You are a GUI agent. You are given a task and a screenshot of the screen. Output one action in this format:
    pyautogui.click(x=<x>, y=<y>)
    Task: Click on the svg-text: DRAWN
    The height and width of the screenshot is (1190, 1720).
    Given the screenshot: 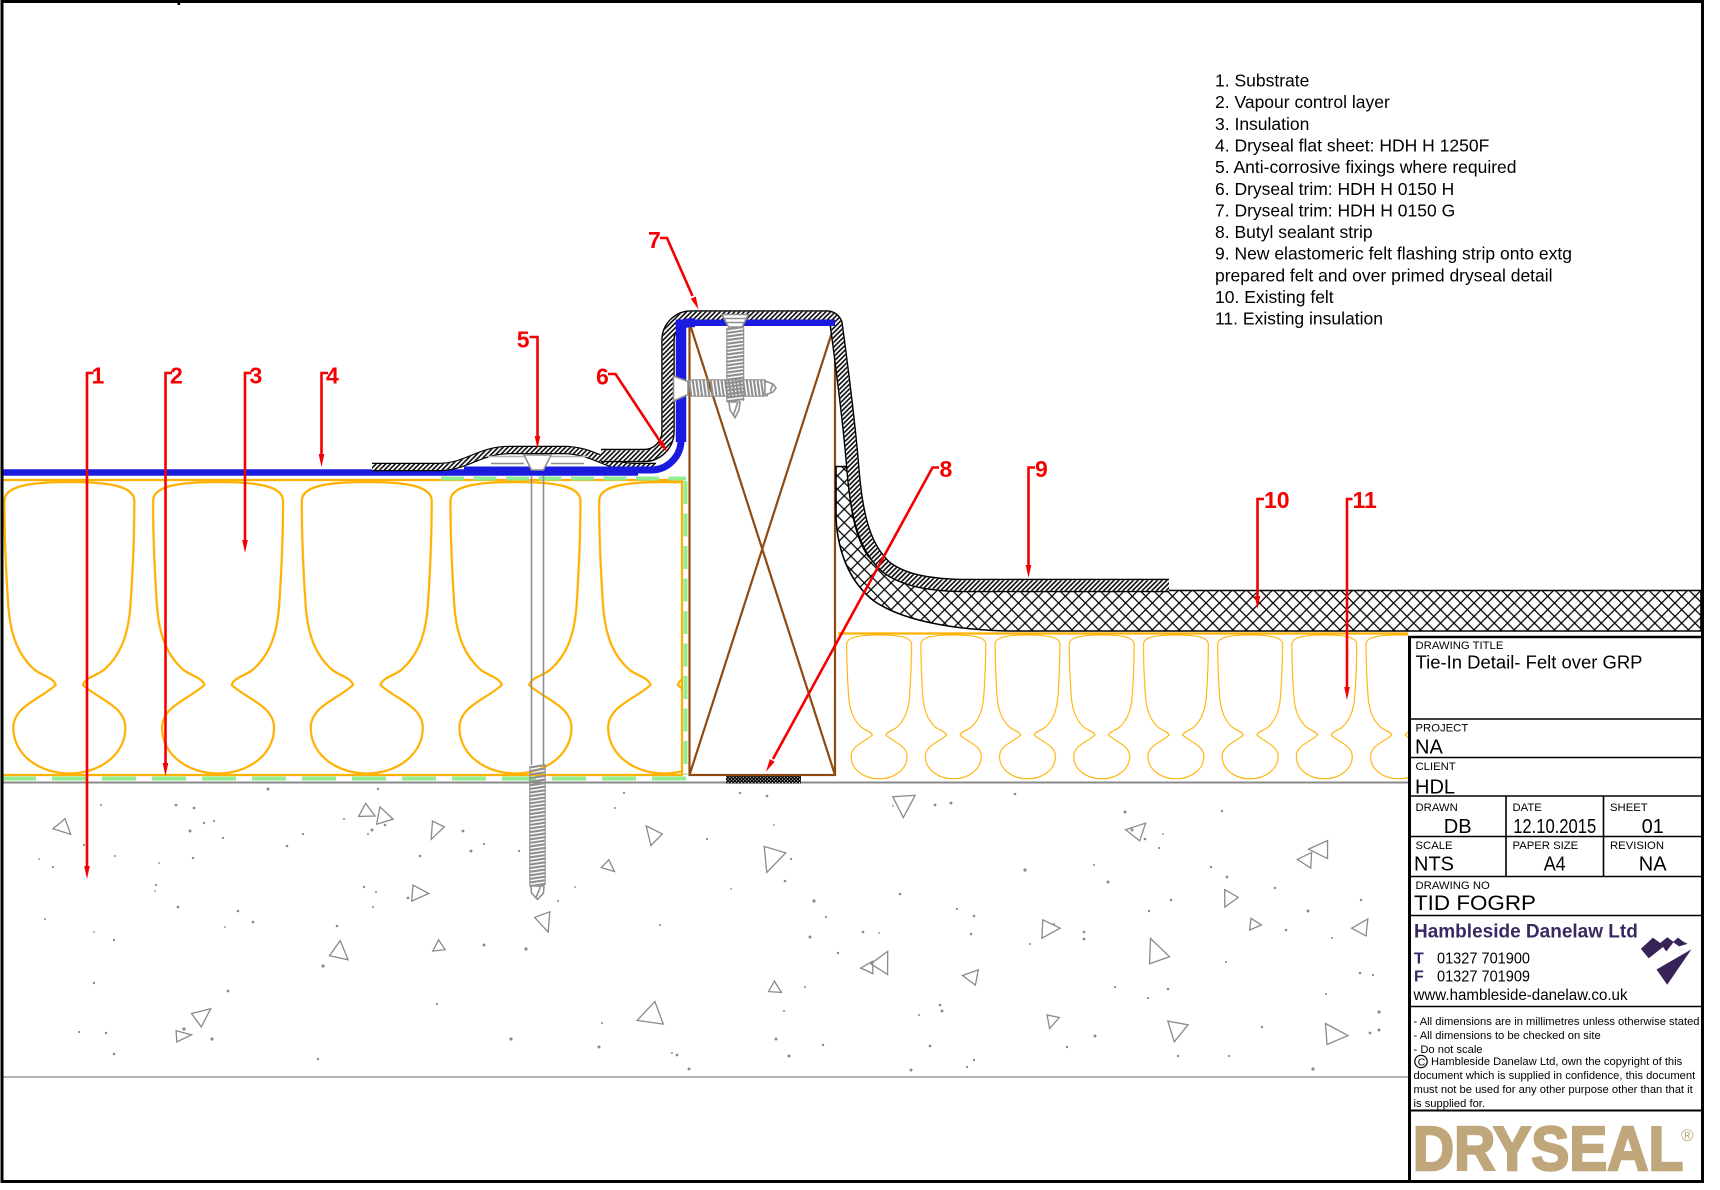 What is the action you would take?
    pyautogui.click(x=1437, y=808)
    